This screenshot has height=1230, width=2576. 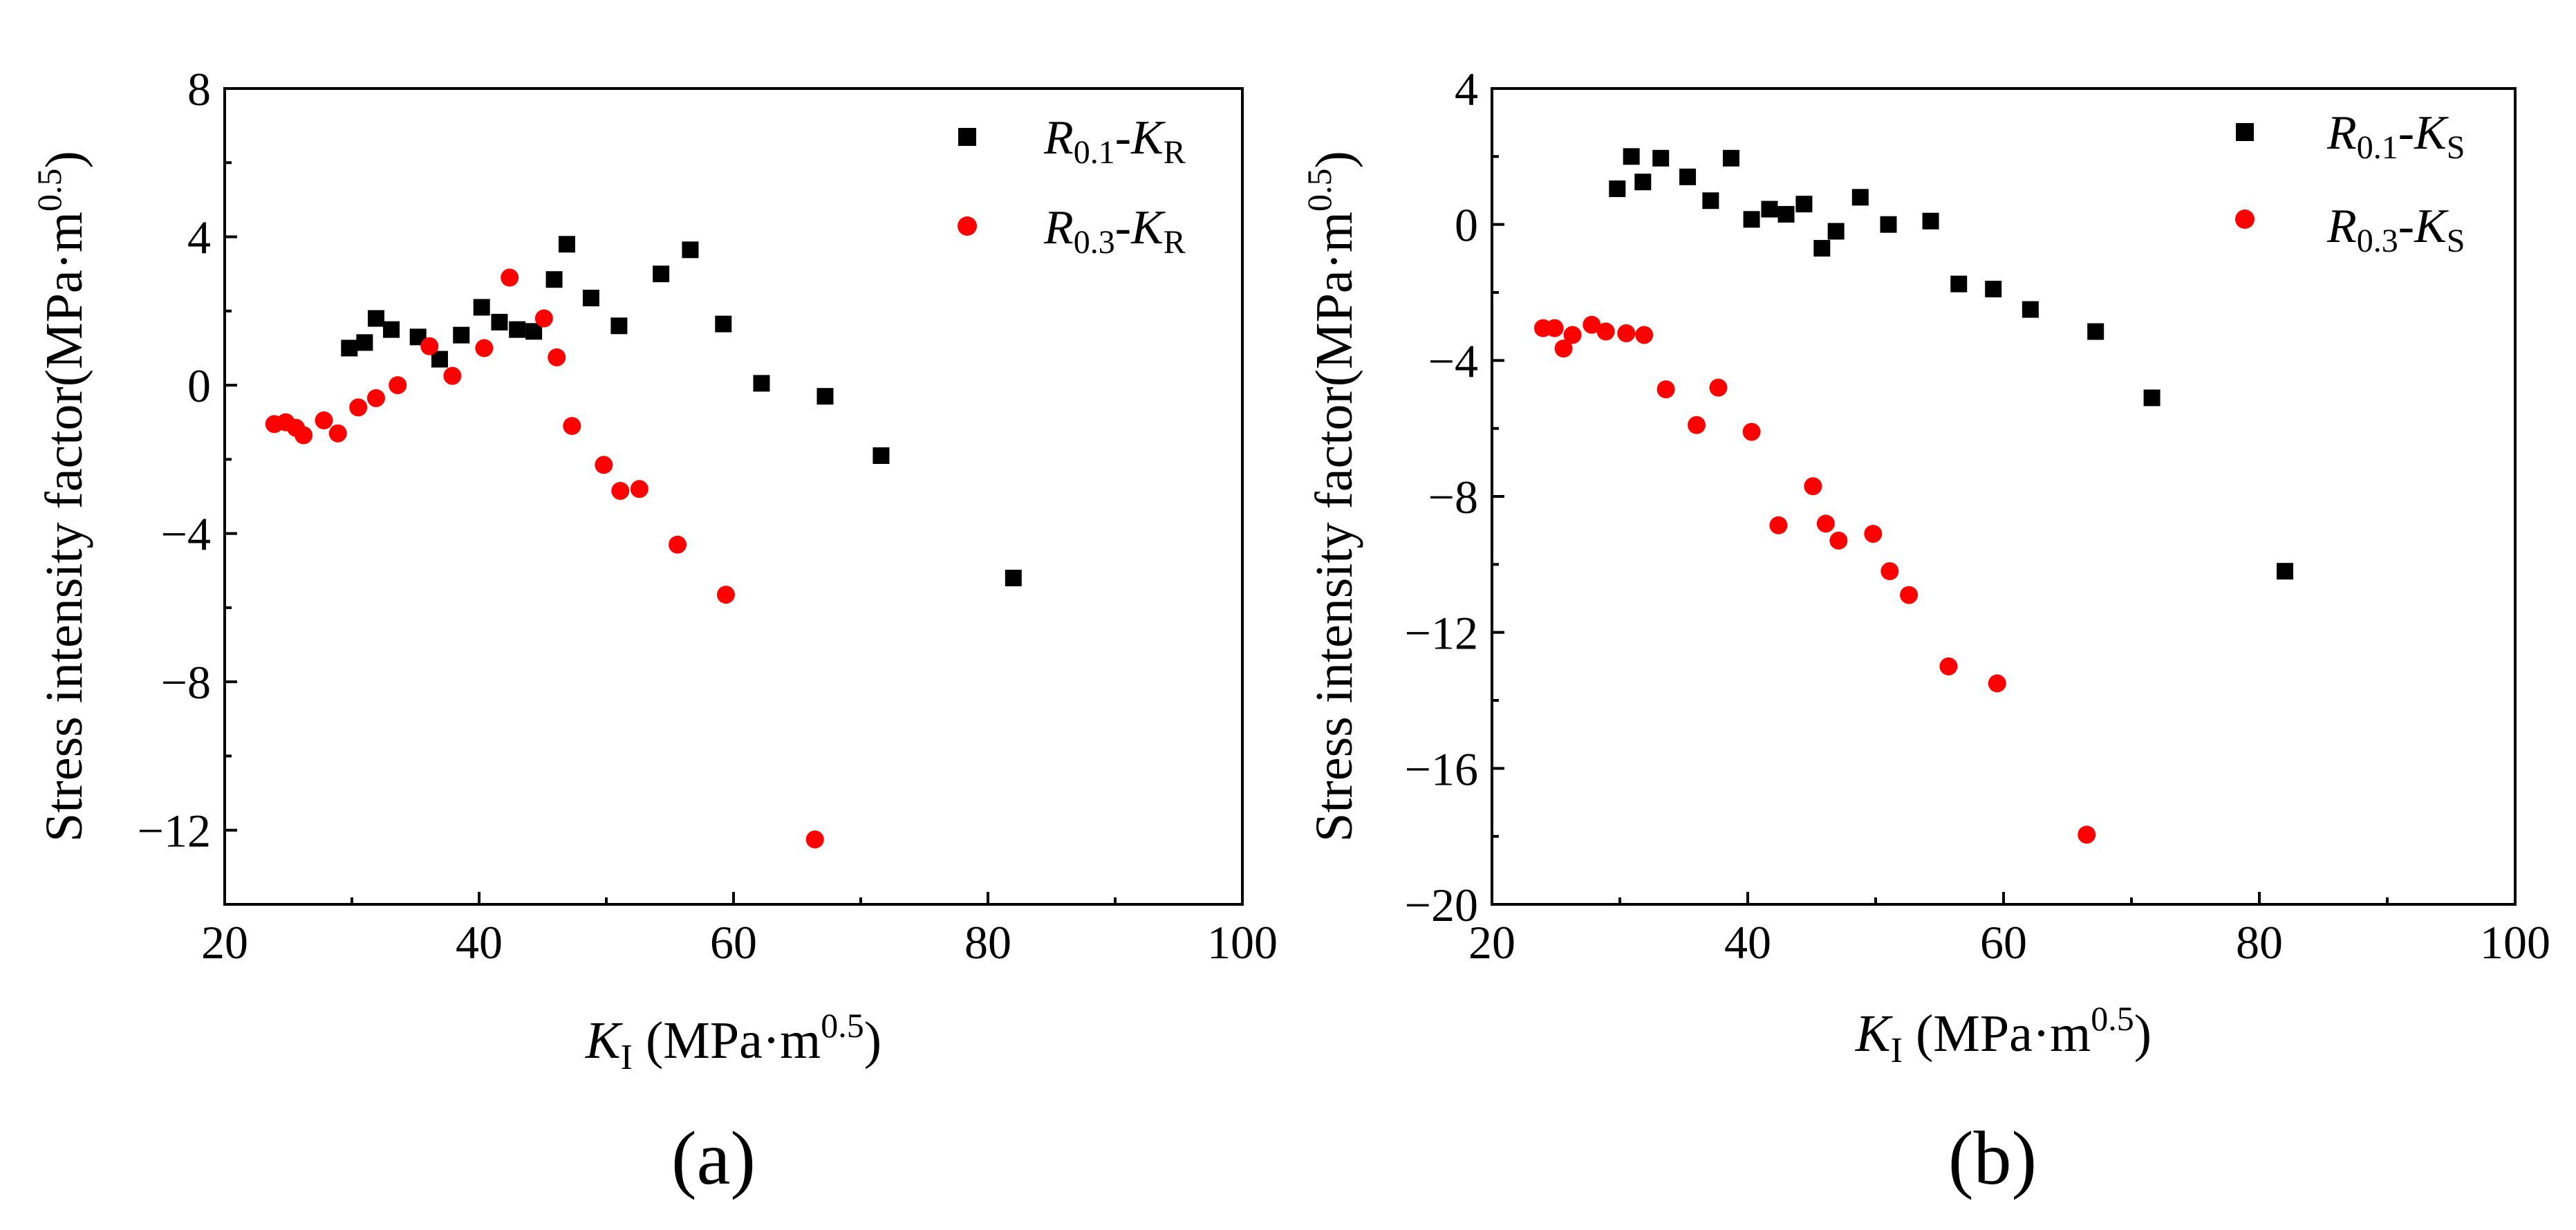 I want to click on chart-b-y-tick-label: −12, so click(x=1441, y=633).